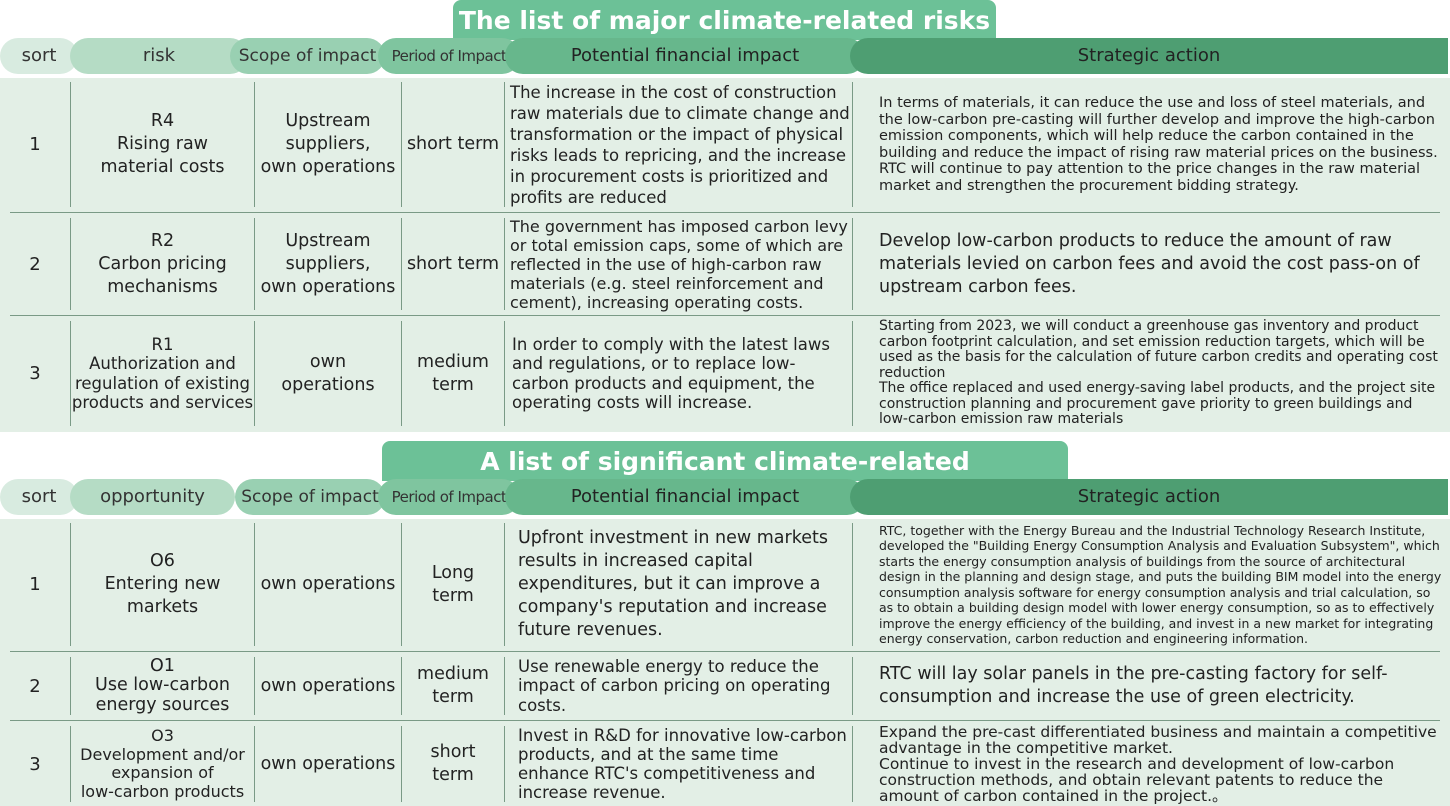  Describe the element at coordinates (162, 685) in the screenshot. I see `row-opportunity: O1 Use low-carbon energy sources` at that location.